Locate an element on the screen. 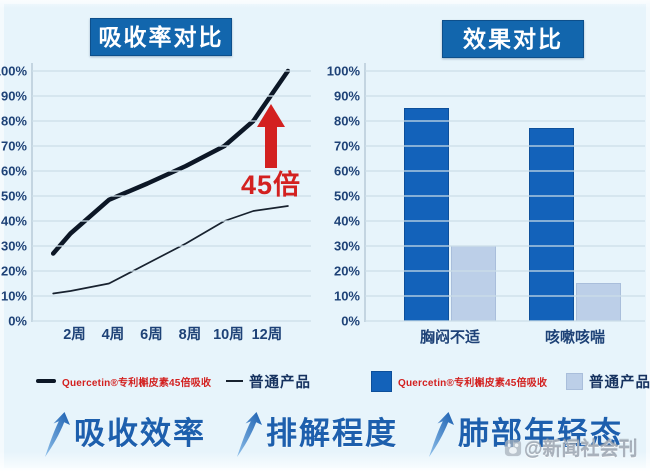 This screenshot has width=650, height=472. annotation-up-arrow-icon is located at coordinates (271, 136).